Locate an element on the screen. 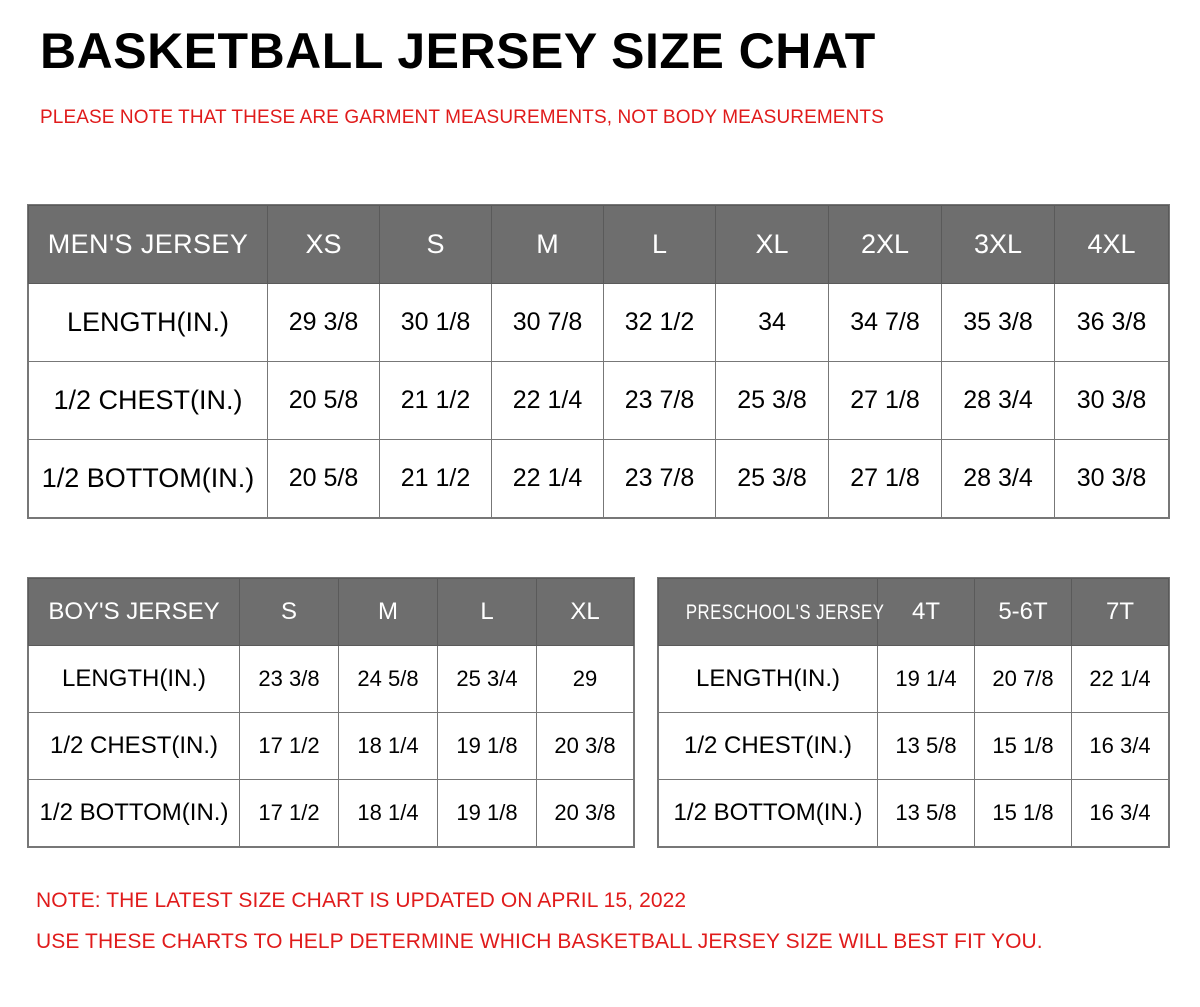 This screenshot has height=1007, width=1200. cell-length-5-6t: 20 7/8 is located at coordinates (1023, 679).